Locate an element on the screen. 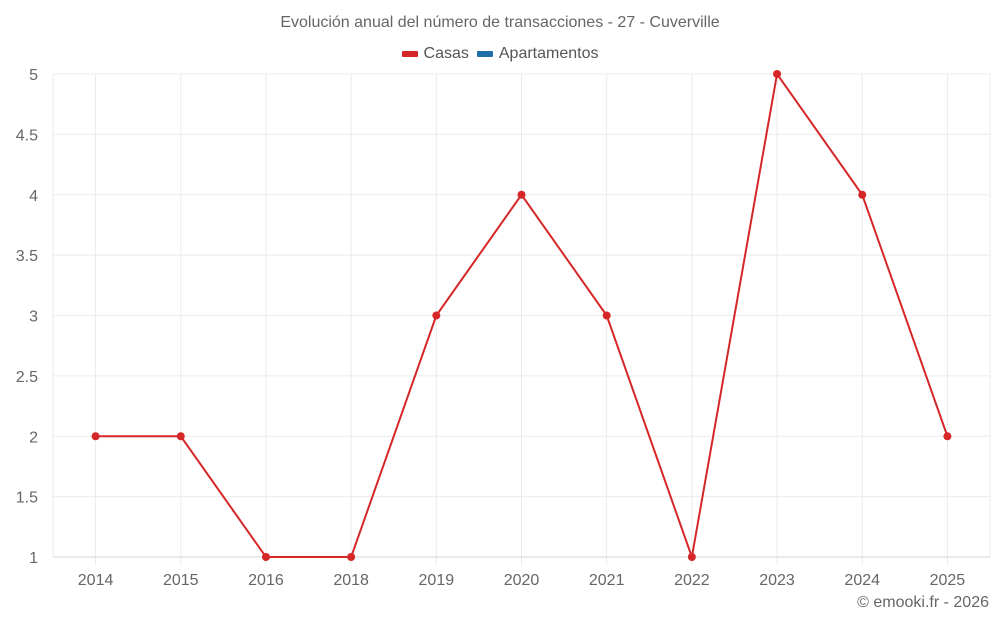 This screenshot has height=625, width=1000. y-tick-label: 1 is located at coordinates (33, 558).